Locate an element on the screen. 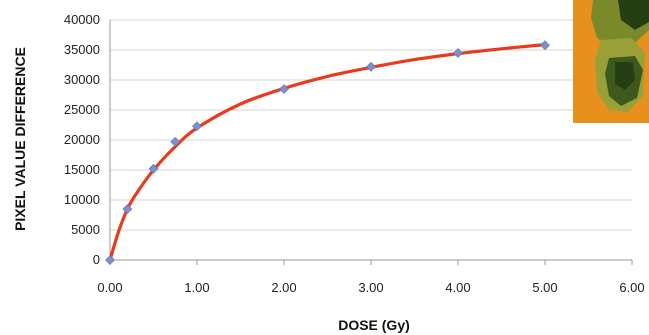  x-tick-label: 4.00 is located at coordinates (457, 287).